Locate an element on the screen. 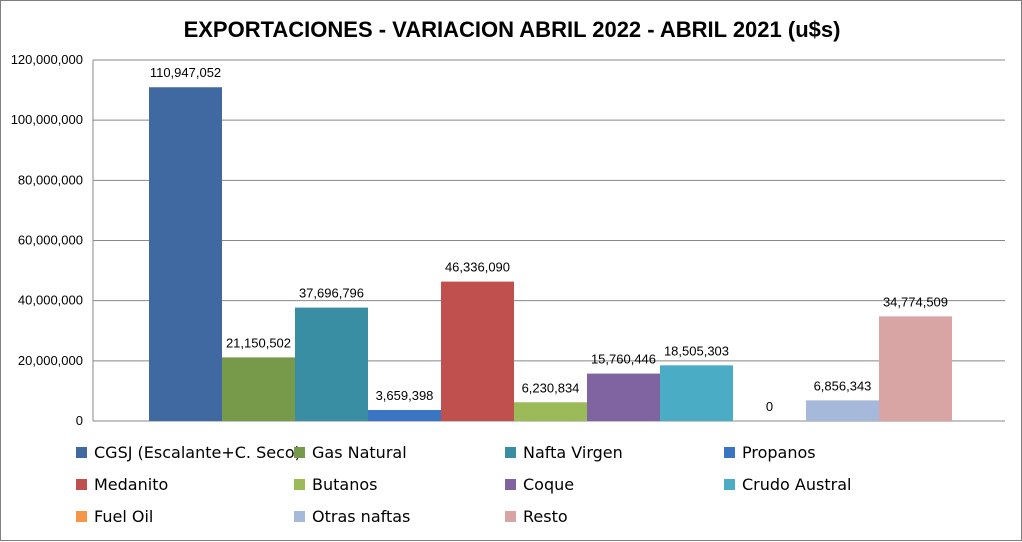  legend-label: Crudo Austral is located at coordinates (797, 484).